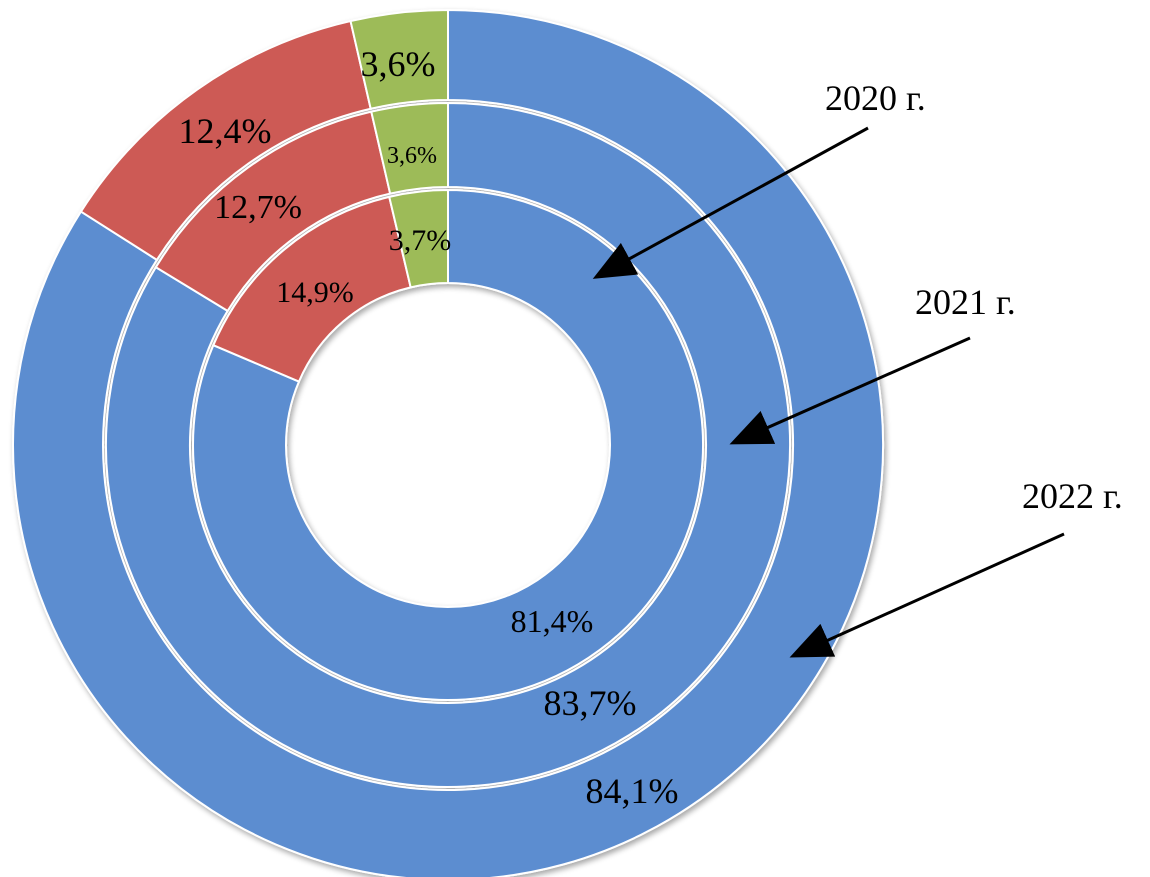 This screenshot has height=877, width=1150. I want to click on data-label-ring2-2: 12,7%, so click(258, 207).